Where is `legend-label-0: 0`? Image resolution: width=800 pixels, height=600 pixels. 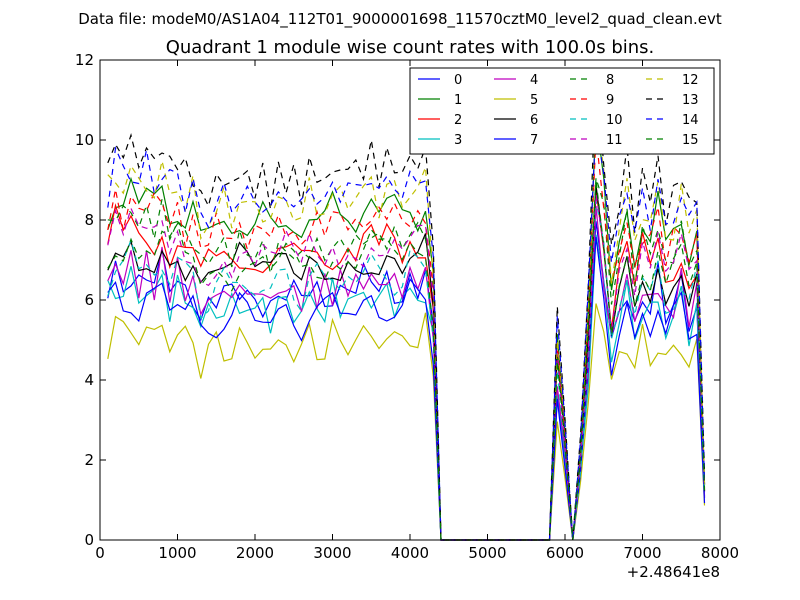 legend-label-0: 0 is located at coordinates (458, 80).